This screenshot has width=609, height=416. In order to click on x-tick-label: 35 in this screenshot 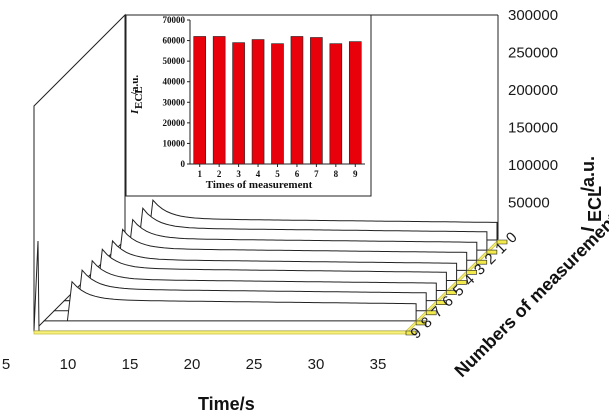, I will do `click(378, 364)`.